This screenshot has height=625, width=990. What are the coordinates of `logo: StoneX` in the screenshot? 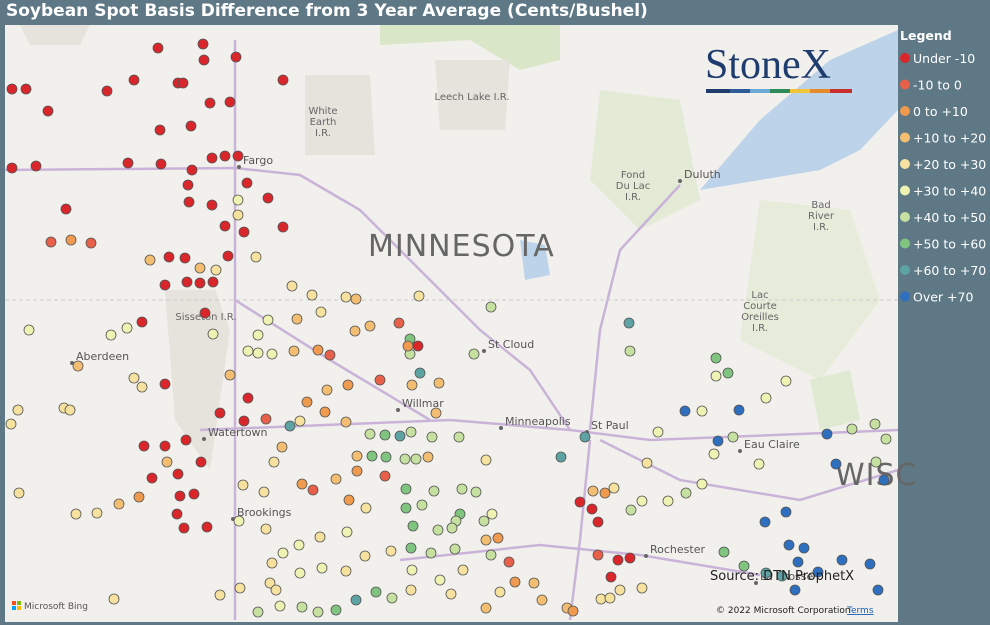 It's located at (778, 67).